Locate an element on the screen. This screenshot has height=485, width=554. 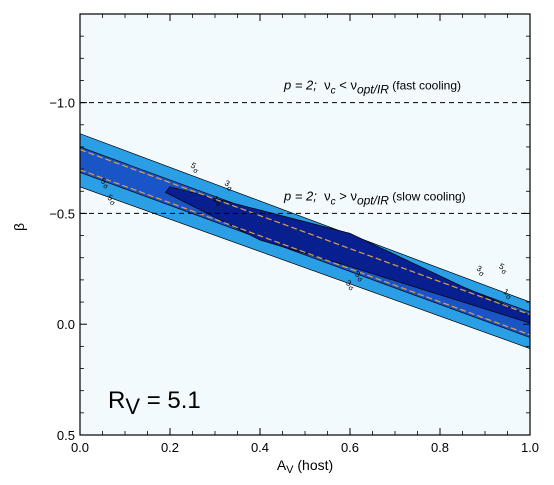
y-tick-label: −0.5 is located at coordinates (62, 213).